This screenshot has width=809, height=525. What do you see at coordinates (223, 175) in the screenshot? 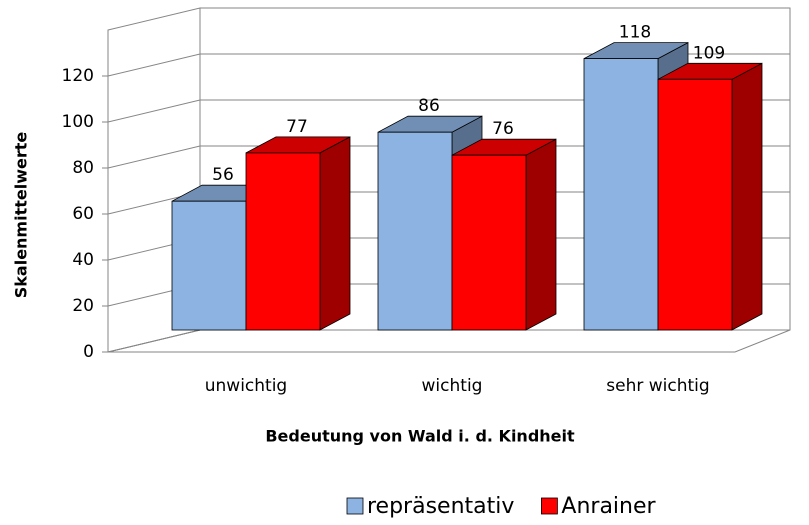
I see `value-label: 56` at bounding box center [223, 175].